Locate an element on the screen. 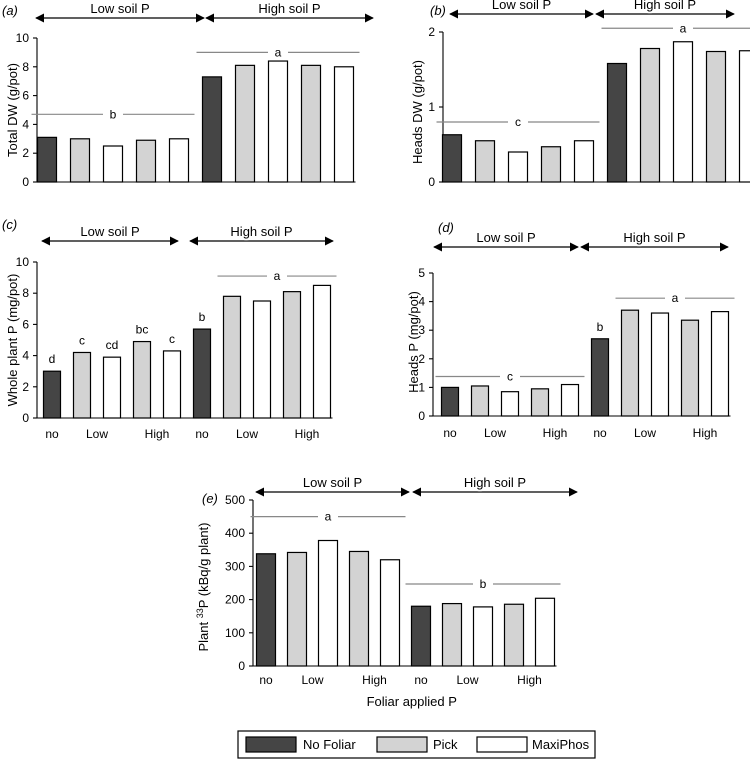 The width and height of the screenshot is (750, 761). y-tick-label: 500 is located at coordinates (235, 500).